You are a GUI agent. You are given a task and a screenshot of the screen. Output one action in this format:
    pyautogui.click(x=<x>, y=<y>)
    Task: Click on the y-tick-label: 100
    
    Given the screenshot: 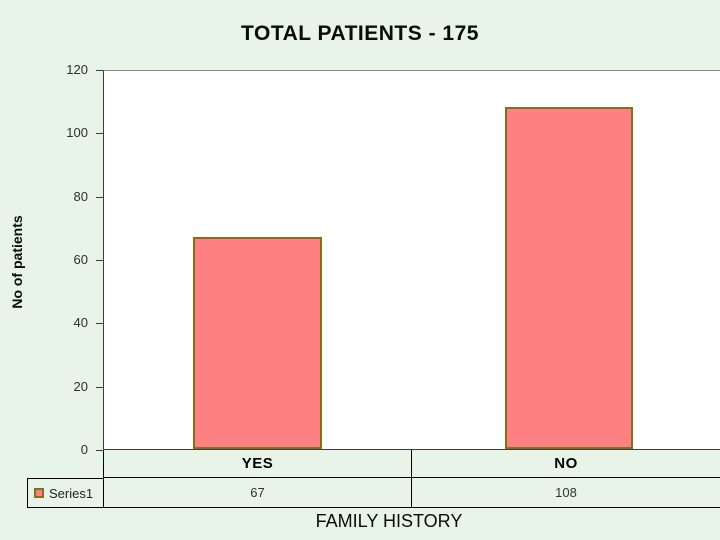 What is the action you would take?
    pyautogui.click(x=77, y=133)
    